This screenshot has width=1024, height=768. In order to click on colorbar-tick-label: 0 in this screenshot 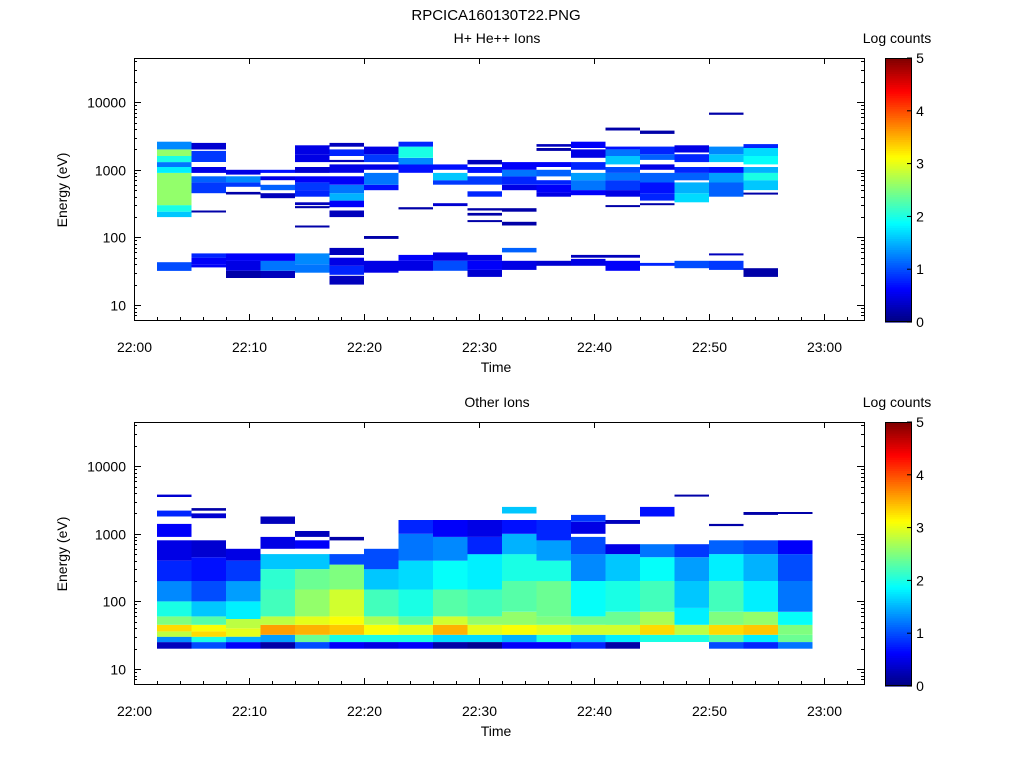, I will do `click(920, 686)`.